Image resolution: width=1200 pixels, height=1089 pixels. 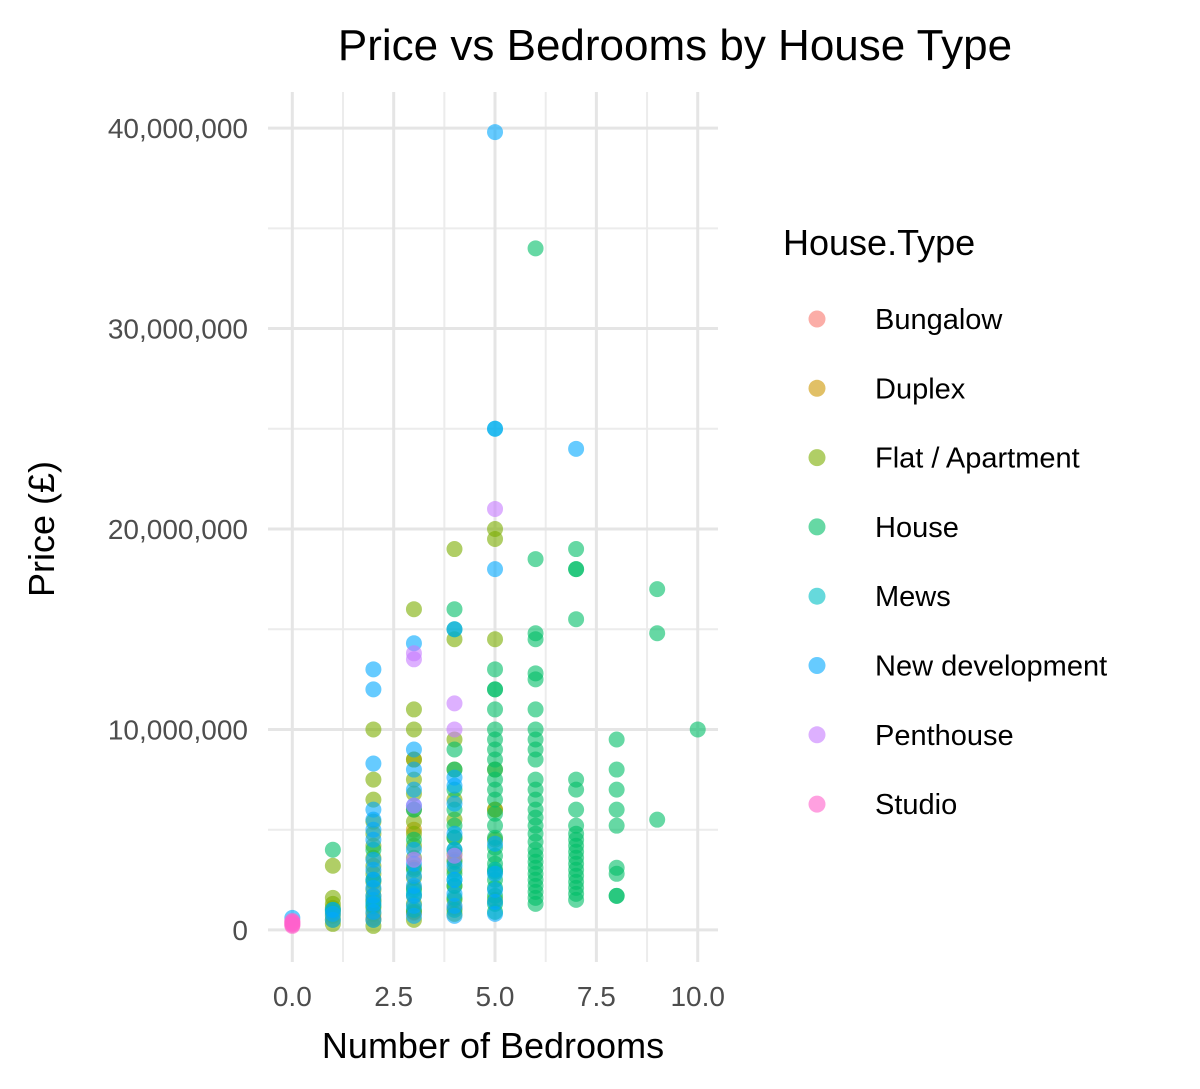 I want to click on legend-label: Mews, so click(x=913, y=597).